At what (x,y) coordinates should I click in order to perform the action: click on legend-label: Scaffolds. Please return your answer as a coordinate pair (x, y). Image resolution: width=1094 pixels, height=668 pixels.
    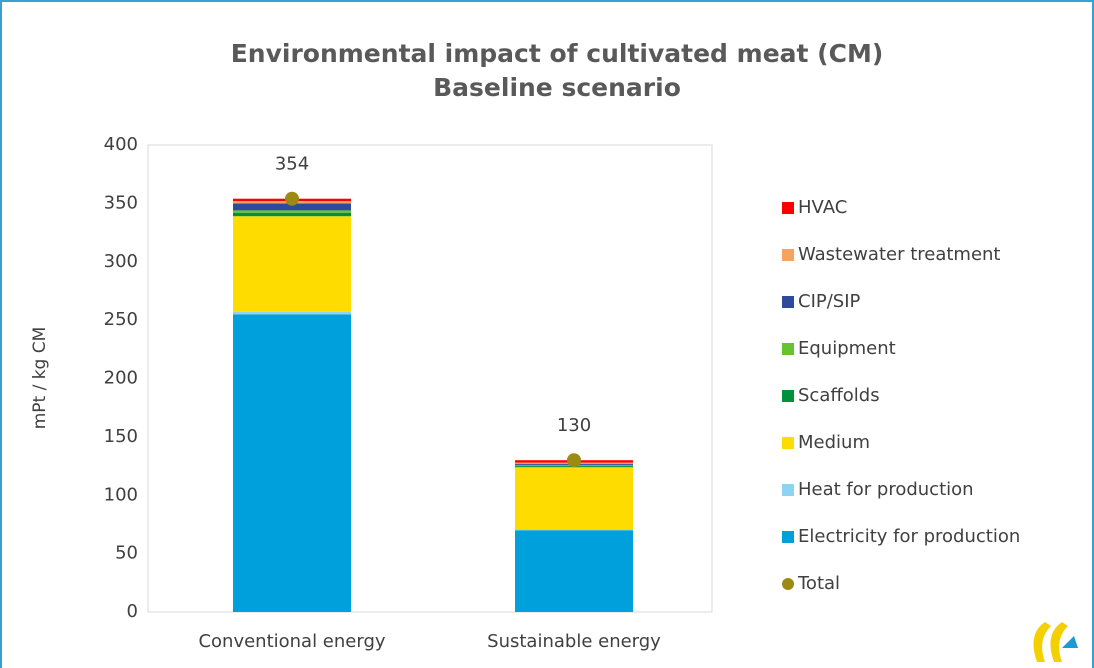
    Looking at the image, I should click on (839, 395).